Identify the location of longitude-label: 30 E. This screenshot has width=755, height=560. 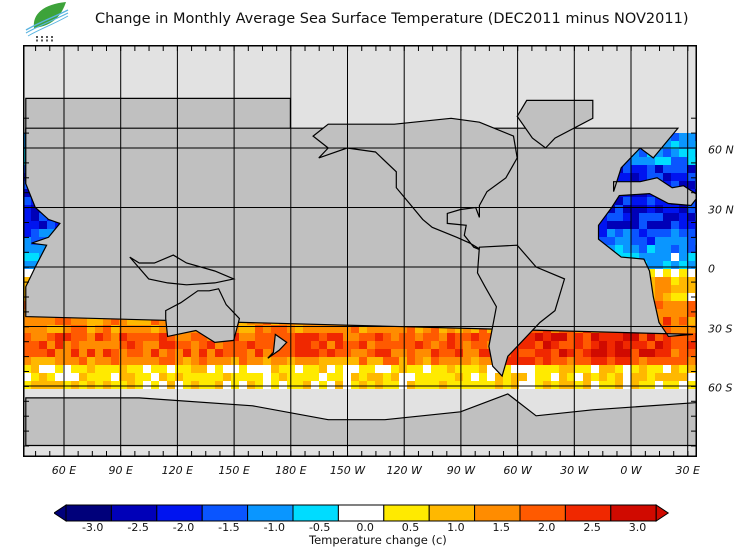
(687, 470).